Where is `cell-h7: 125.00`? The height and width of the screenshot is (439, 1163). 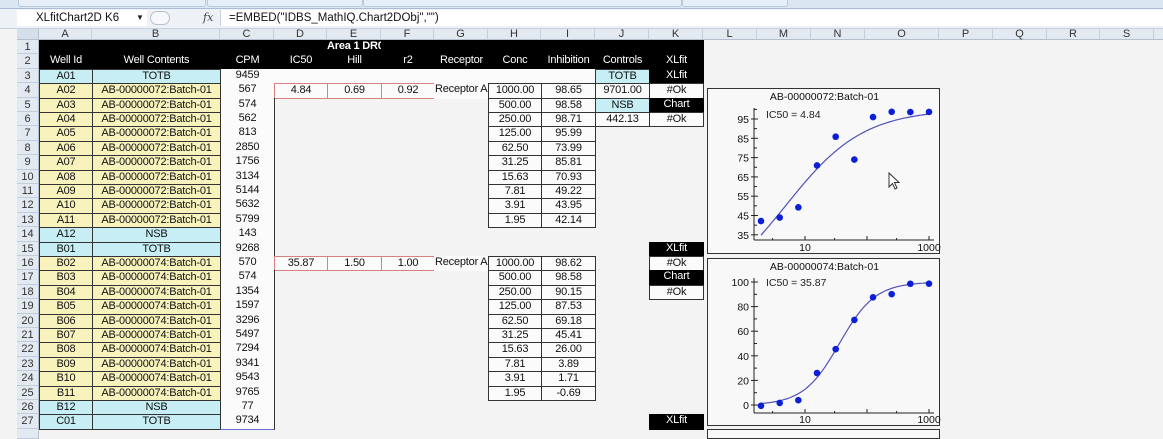 cell-h7: 125.00 is located at coordinates (515, 134).